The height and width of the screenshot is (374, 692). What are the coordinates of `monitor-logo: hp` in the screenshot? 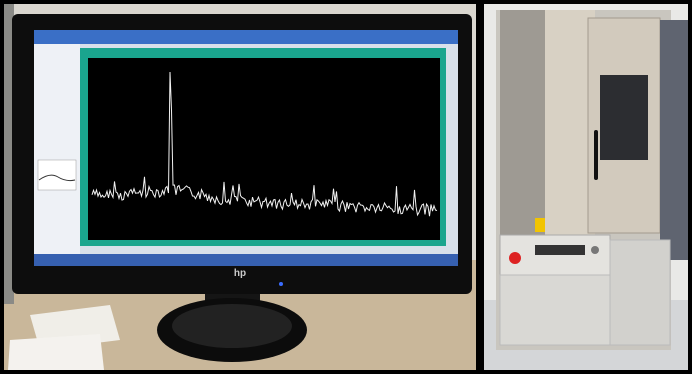 It's located at (240, 273).